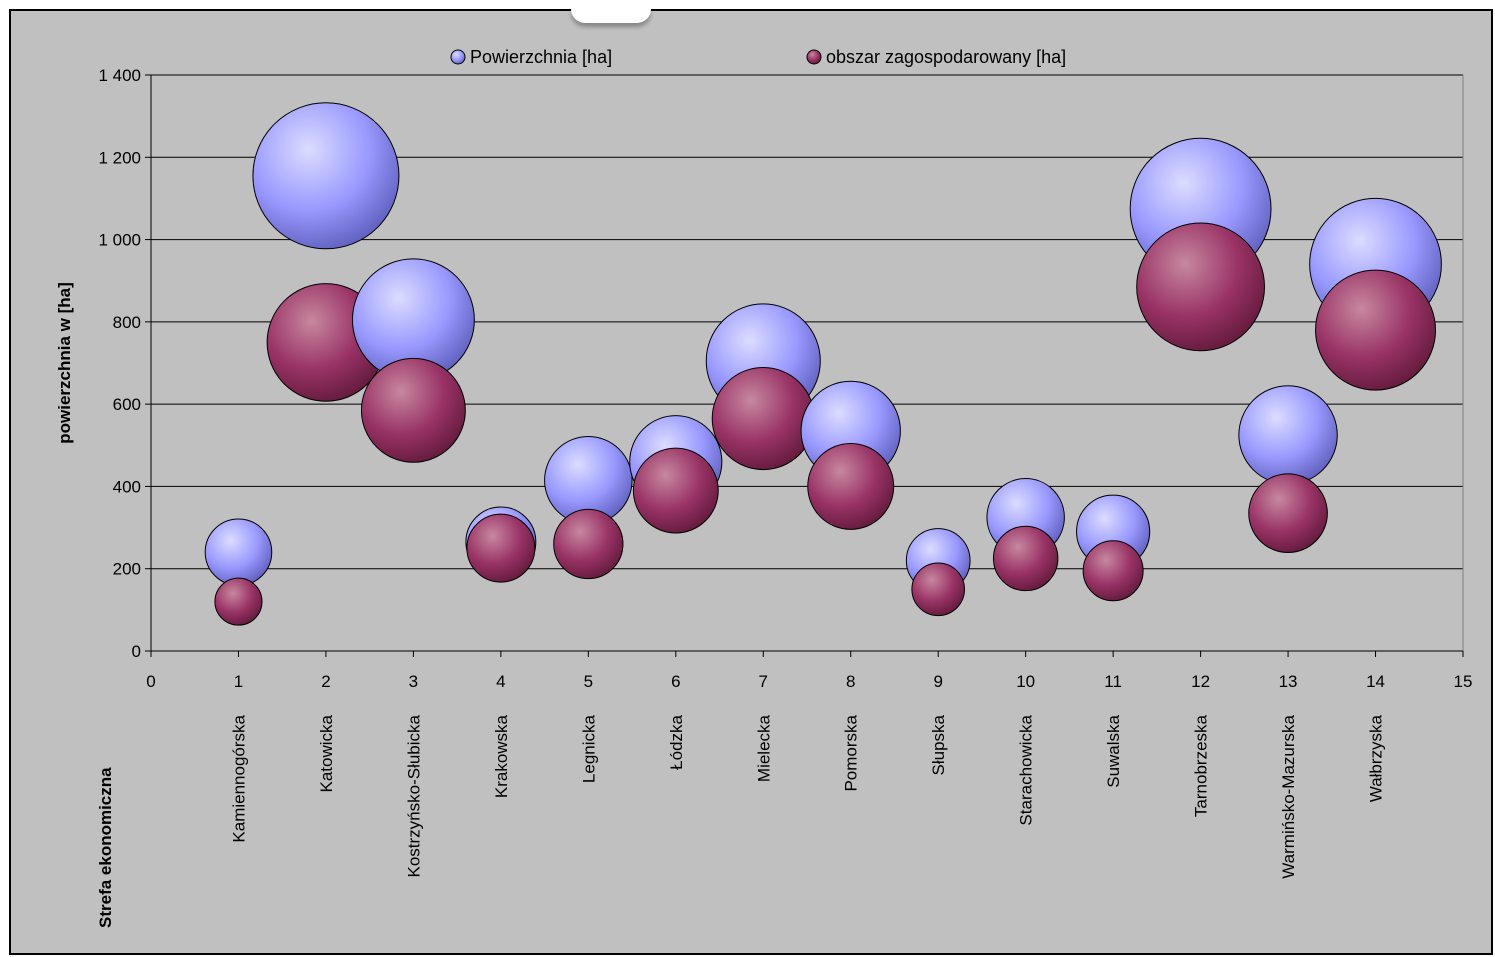 The width and height of the screenshot is (1495, 957). What do you see at coordinates (150, 681) in the screenshot?
I see `x-tick-label: 0` at bounding box center [150, 681].